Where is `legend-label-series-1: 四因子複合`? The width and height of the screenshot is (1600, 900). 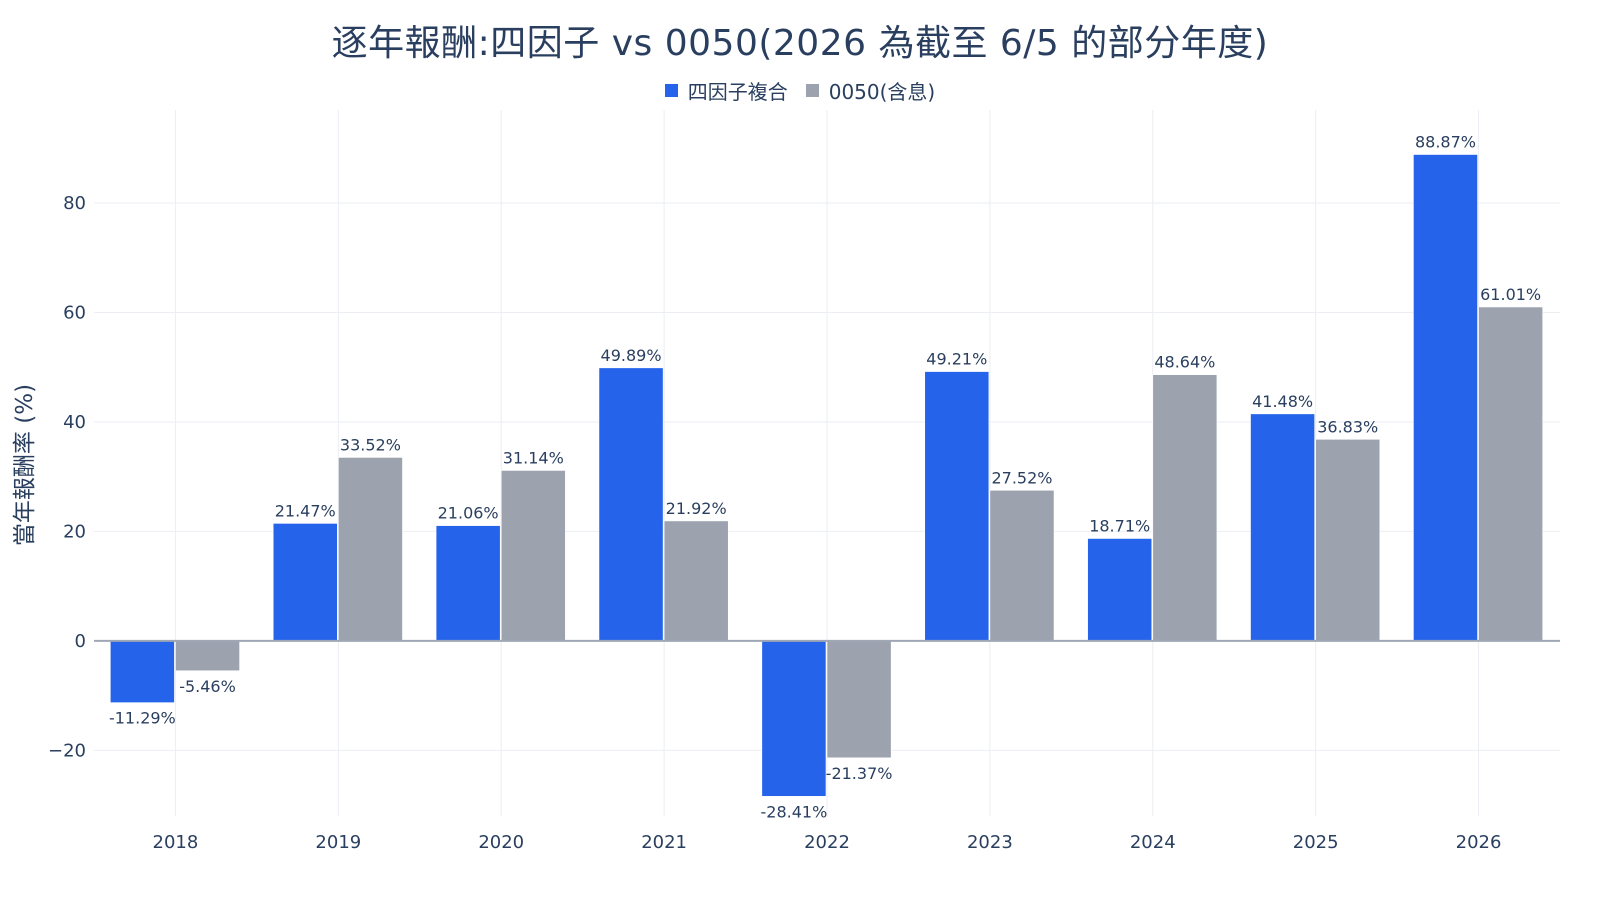
legend-label-series-1: 四因子複合 is located at coordinates (737, 92).